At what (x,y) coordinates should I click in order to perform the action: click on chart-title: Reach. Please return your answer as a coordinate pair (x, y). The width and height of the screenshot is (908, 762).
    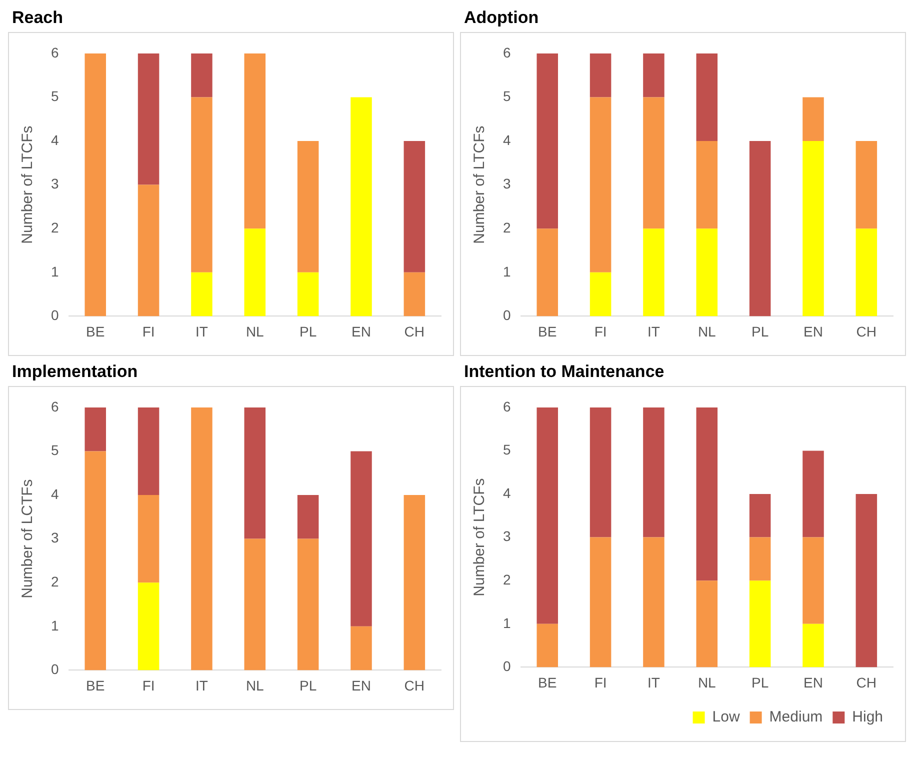
    Looking at the image, I should click on (37, 18).